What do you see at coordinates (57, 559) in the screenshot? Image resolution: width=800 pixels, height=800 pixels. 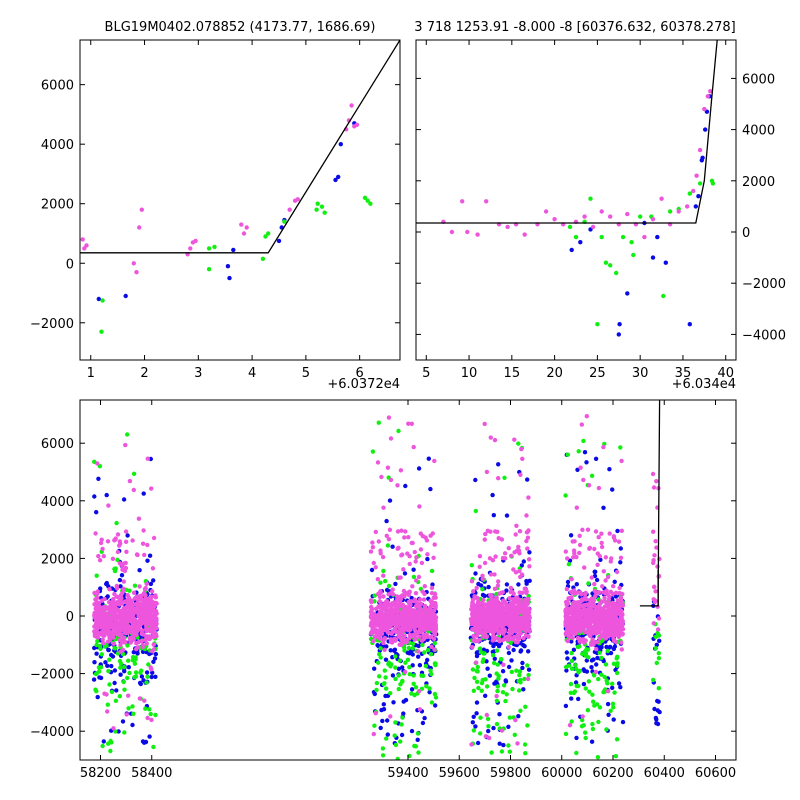 I see `y-tick-label: 2000` at bounding box center [57, 559].